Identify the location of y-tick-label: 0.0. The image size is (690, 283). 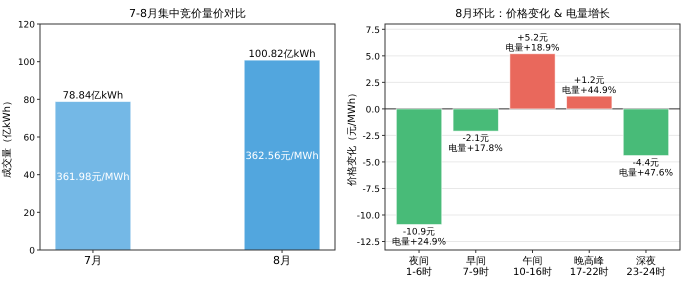
(373, 110).